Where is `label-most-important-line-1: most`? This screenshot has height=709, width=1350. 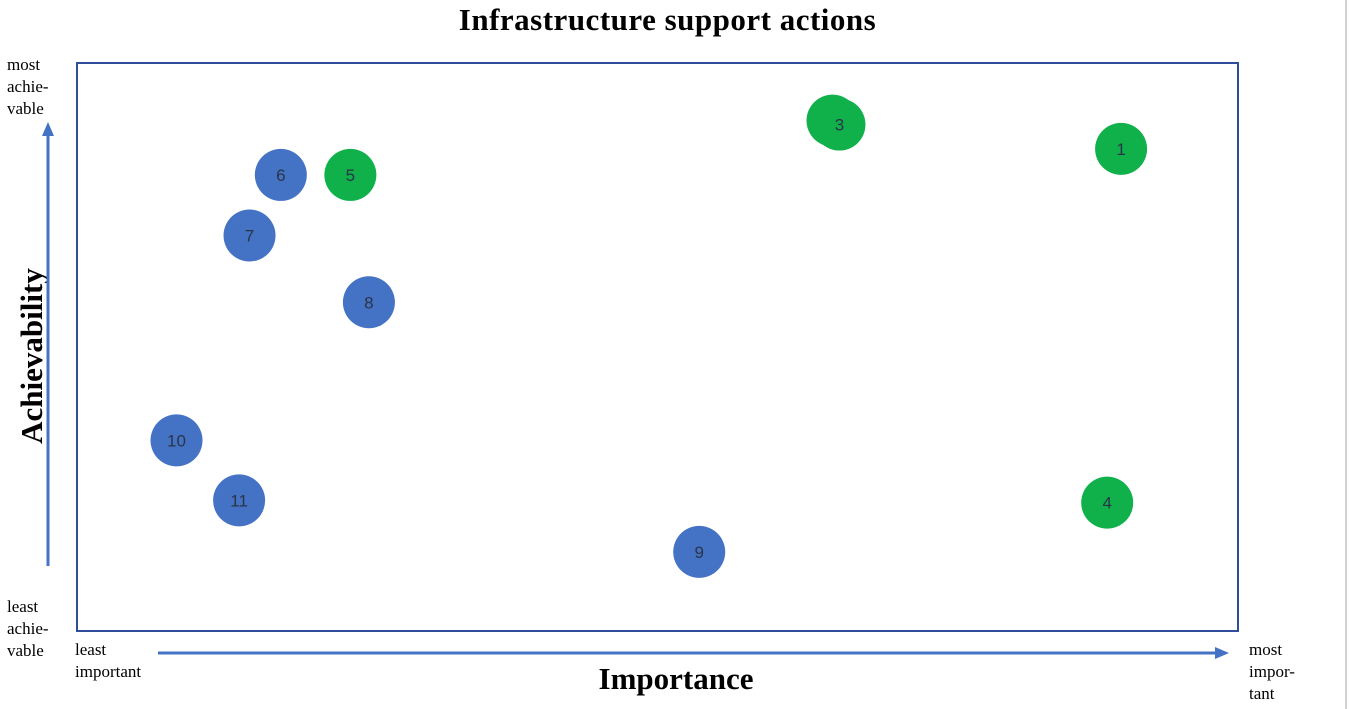
label-most-important-line-1: most is located at coordinates (1266, 649).